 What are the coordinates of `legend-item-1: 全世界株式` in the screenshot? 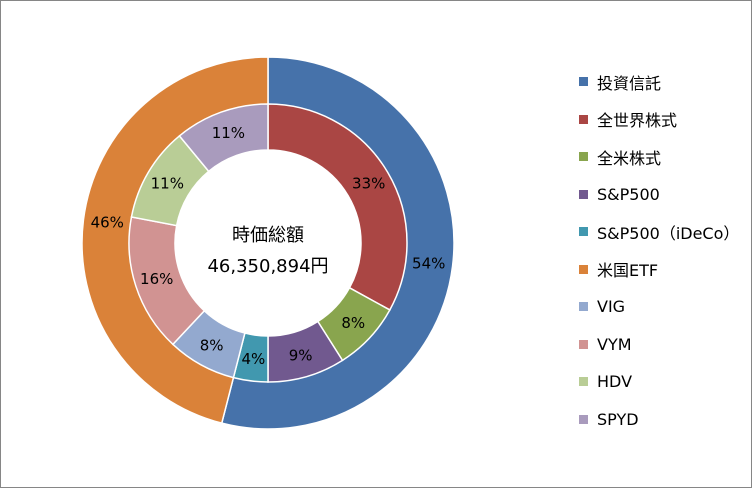 It's located at (664, 120).